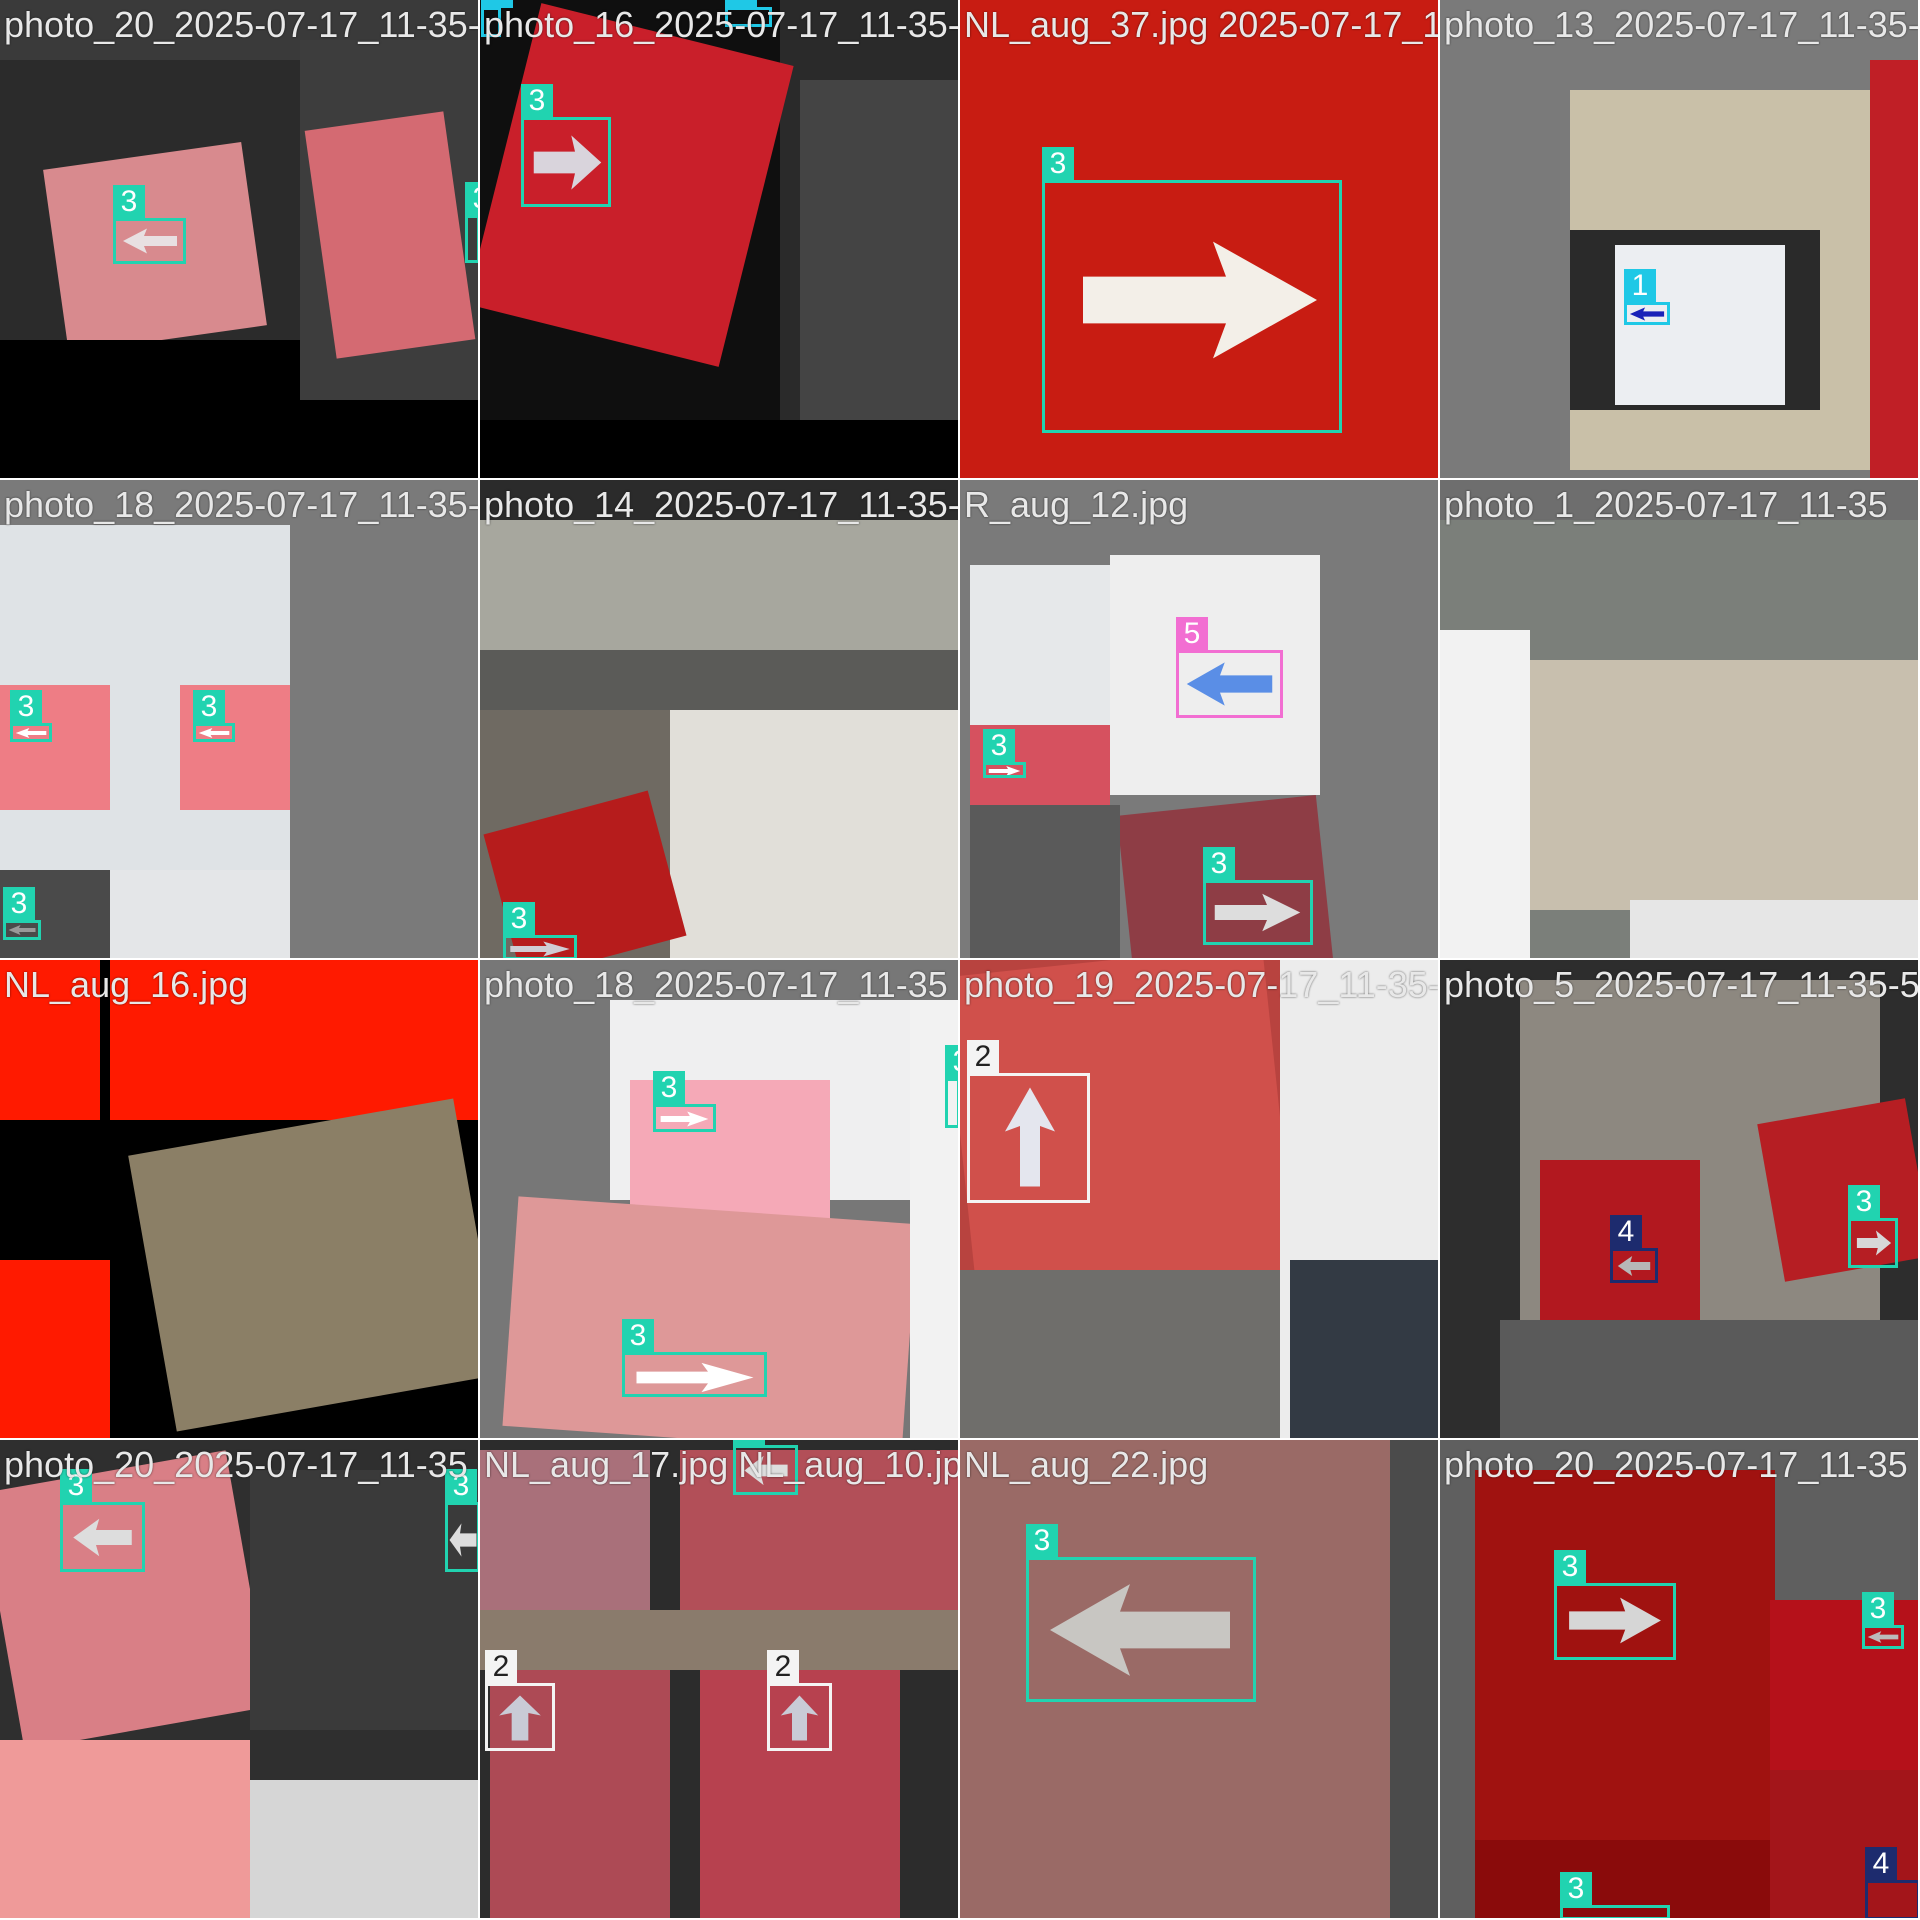 The image size is (1920, 1920). What do you see at coordinates (716, 984) in the screenshot?
I see `tile-caption: photo_18_2025-07-17_11-35` at bounding box center [716, 984].